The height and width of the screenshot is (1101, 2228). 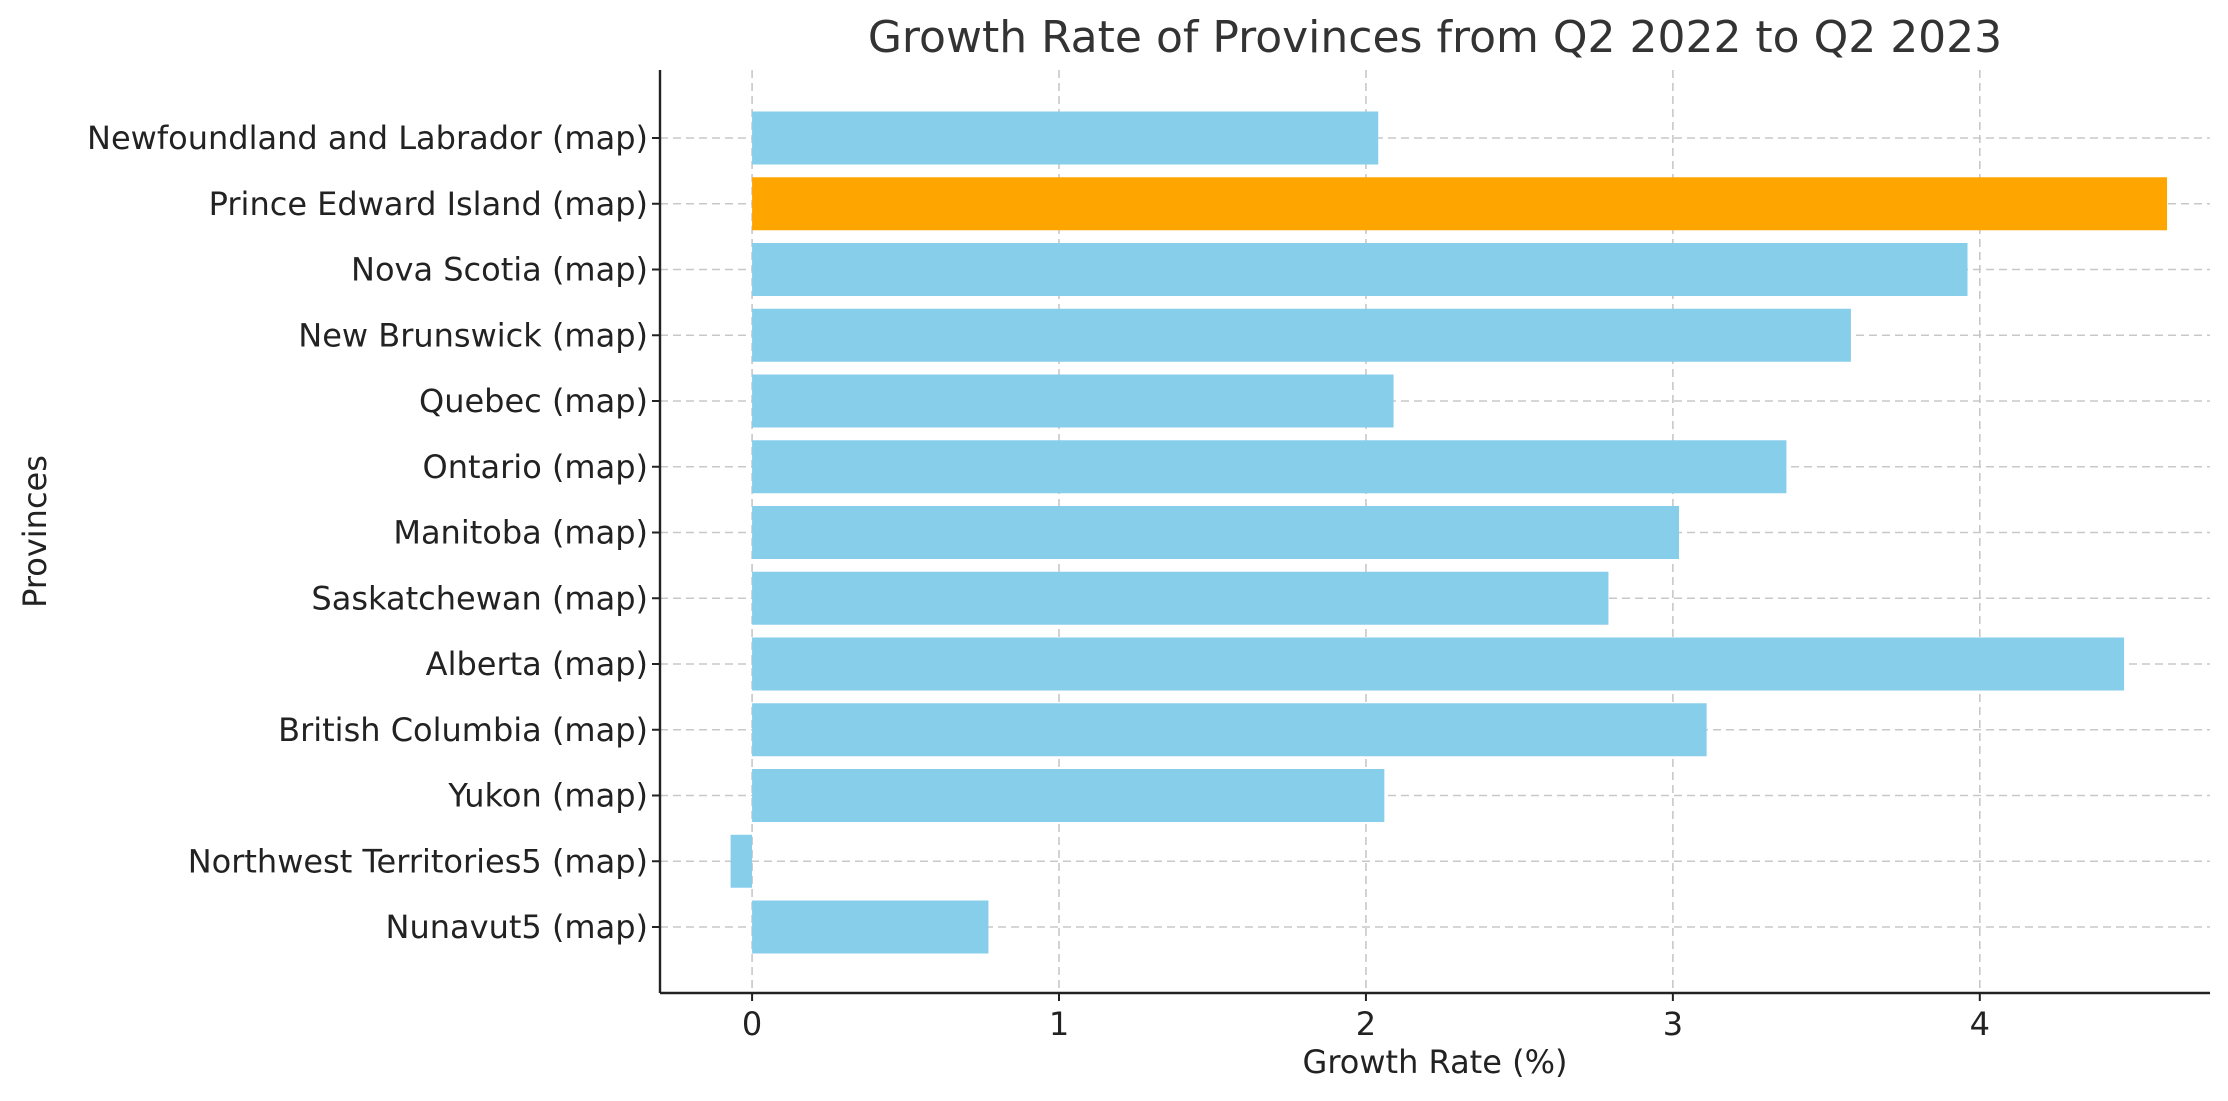 What do you see at coordinates (547, 796) in the screenshot?
I see `y-tick-label: Yukon (map)` at bounding box center [547, 796].